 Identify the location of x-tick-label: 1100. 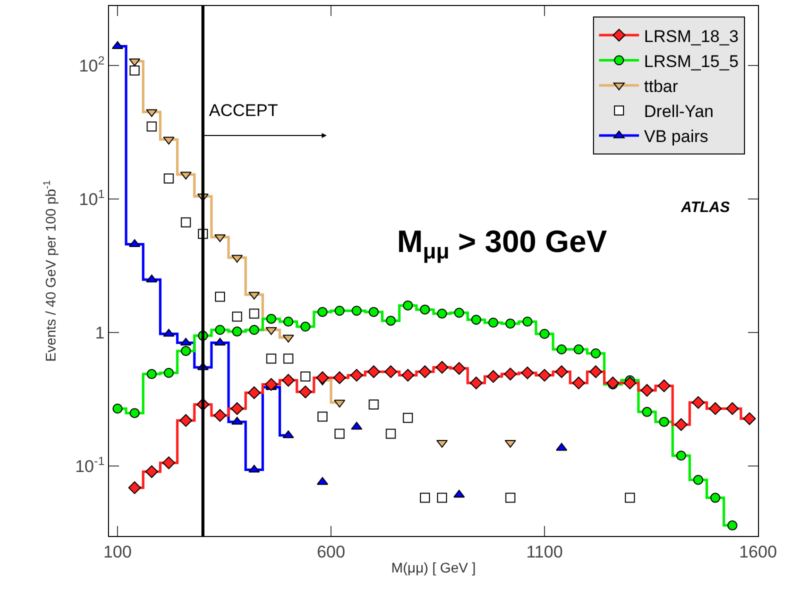
(544, 552).